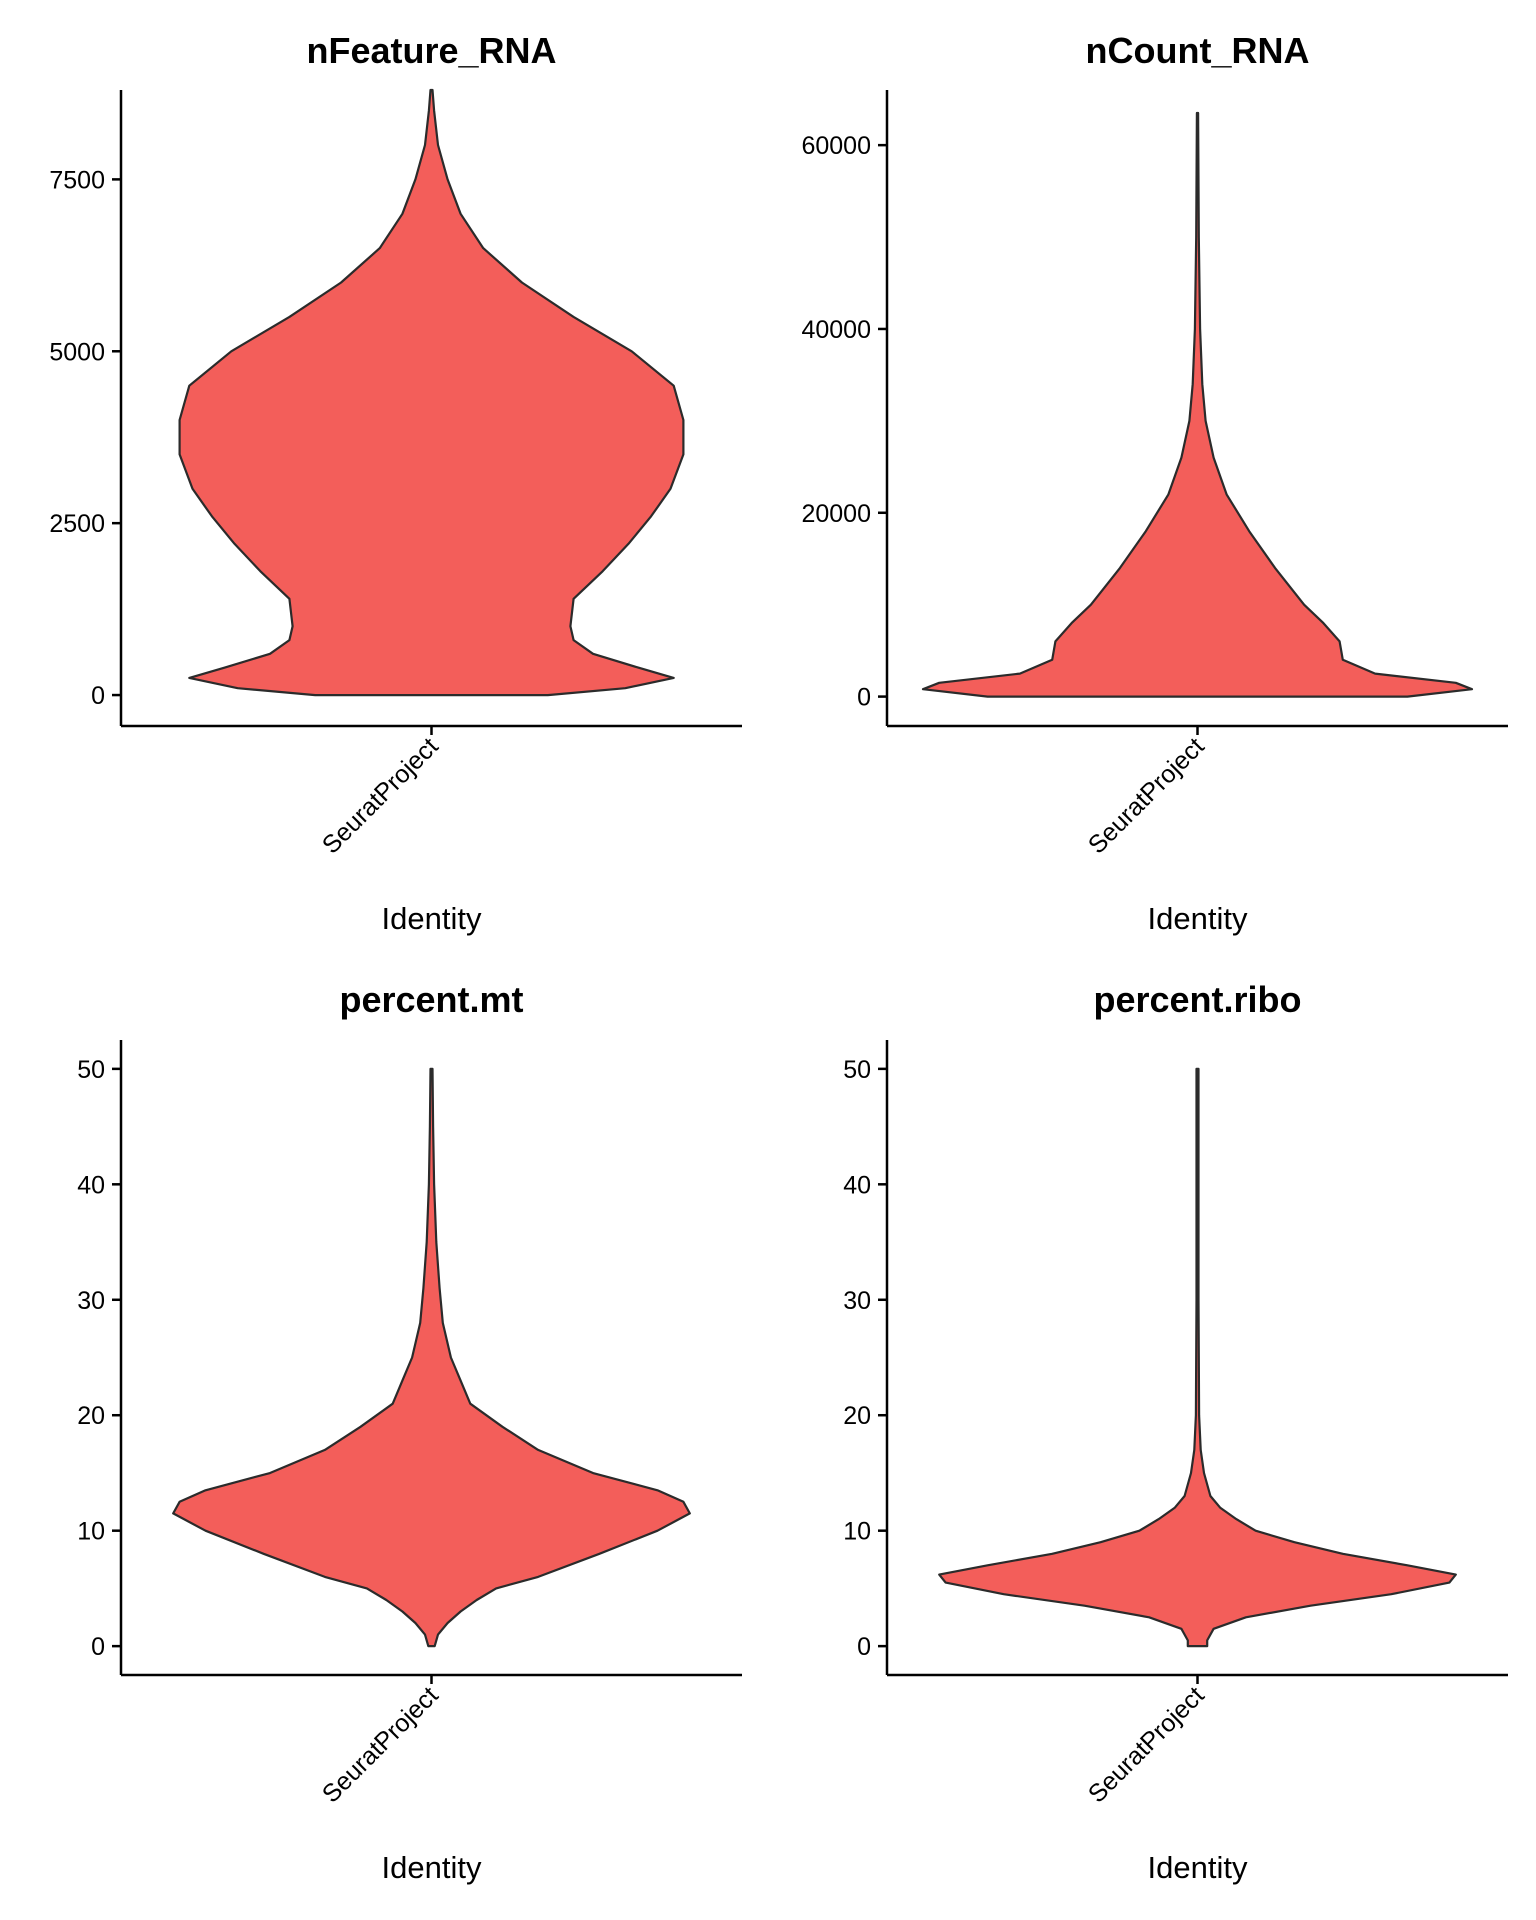 This screenshot has height=1920, width=1536. I want to click on panel-title: percent.mt, so click(431, 999).